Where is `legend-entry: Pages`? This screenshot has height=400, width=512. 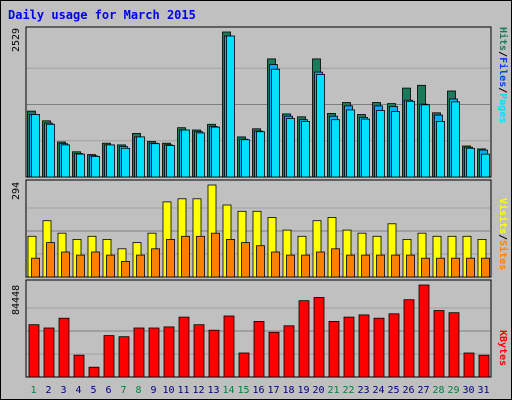
legend-entry: Pages is located at coordinates (502, 108).